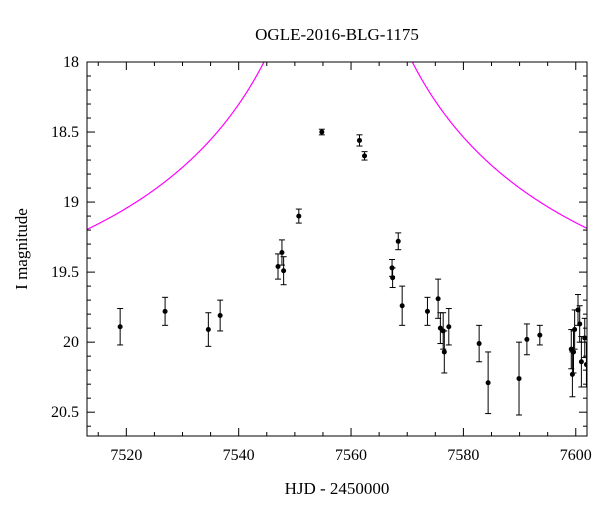 The image size is (600, 517). Describe the element at coordinates (71, 202) in the screenshot. I see `y-tick-label: 19` at that location.